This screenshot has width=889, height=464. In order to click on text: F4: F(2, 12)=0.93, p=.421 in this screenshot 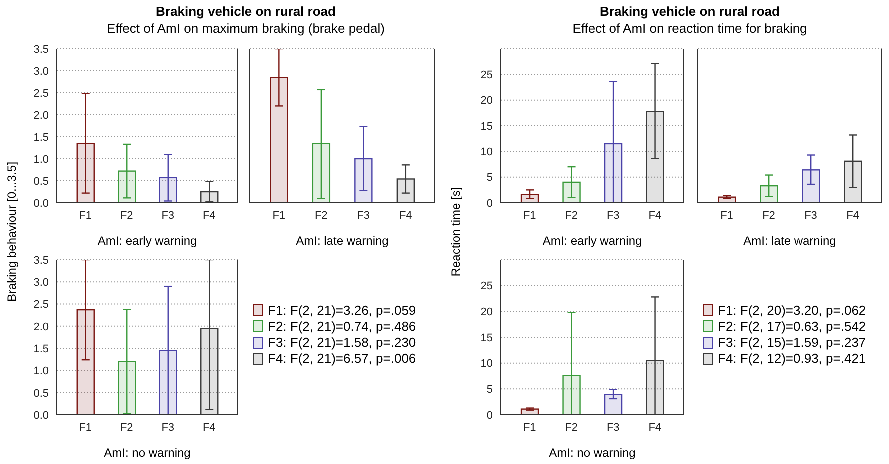, I will do `click(792, 358)`.